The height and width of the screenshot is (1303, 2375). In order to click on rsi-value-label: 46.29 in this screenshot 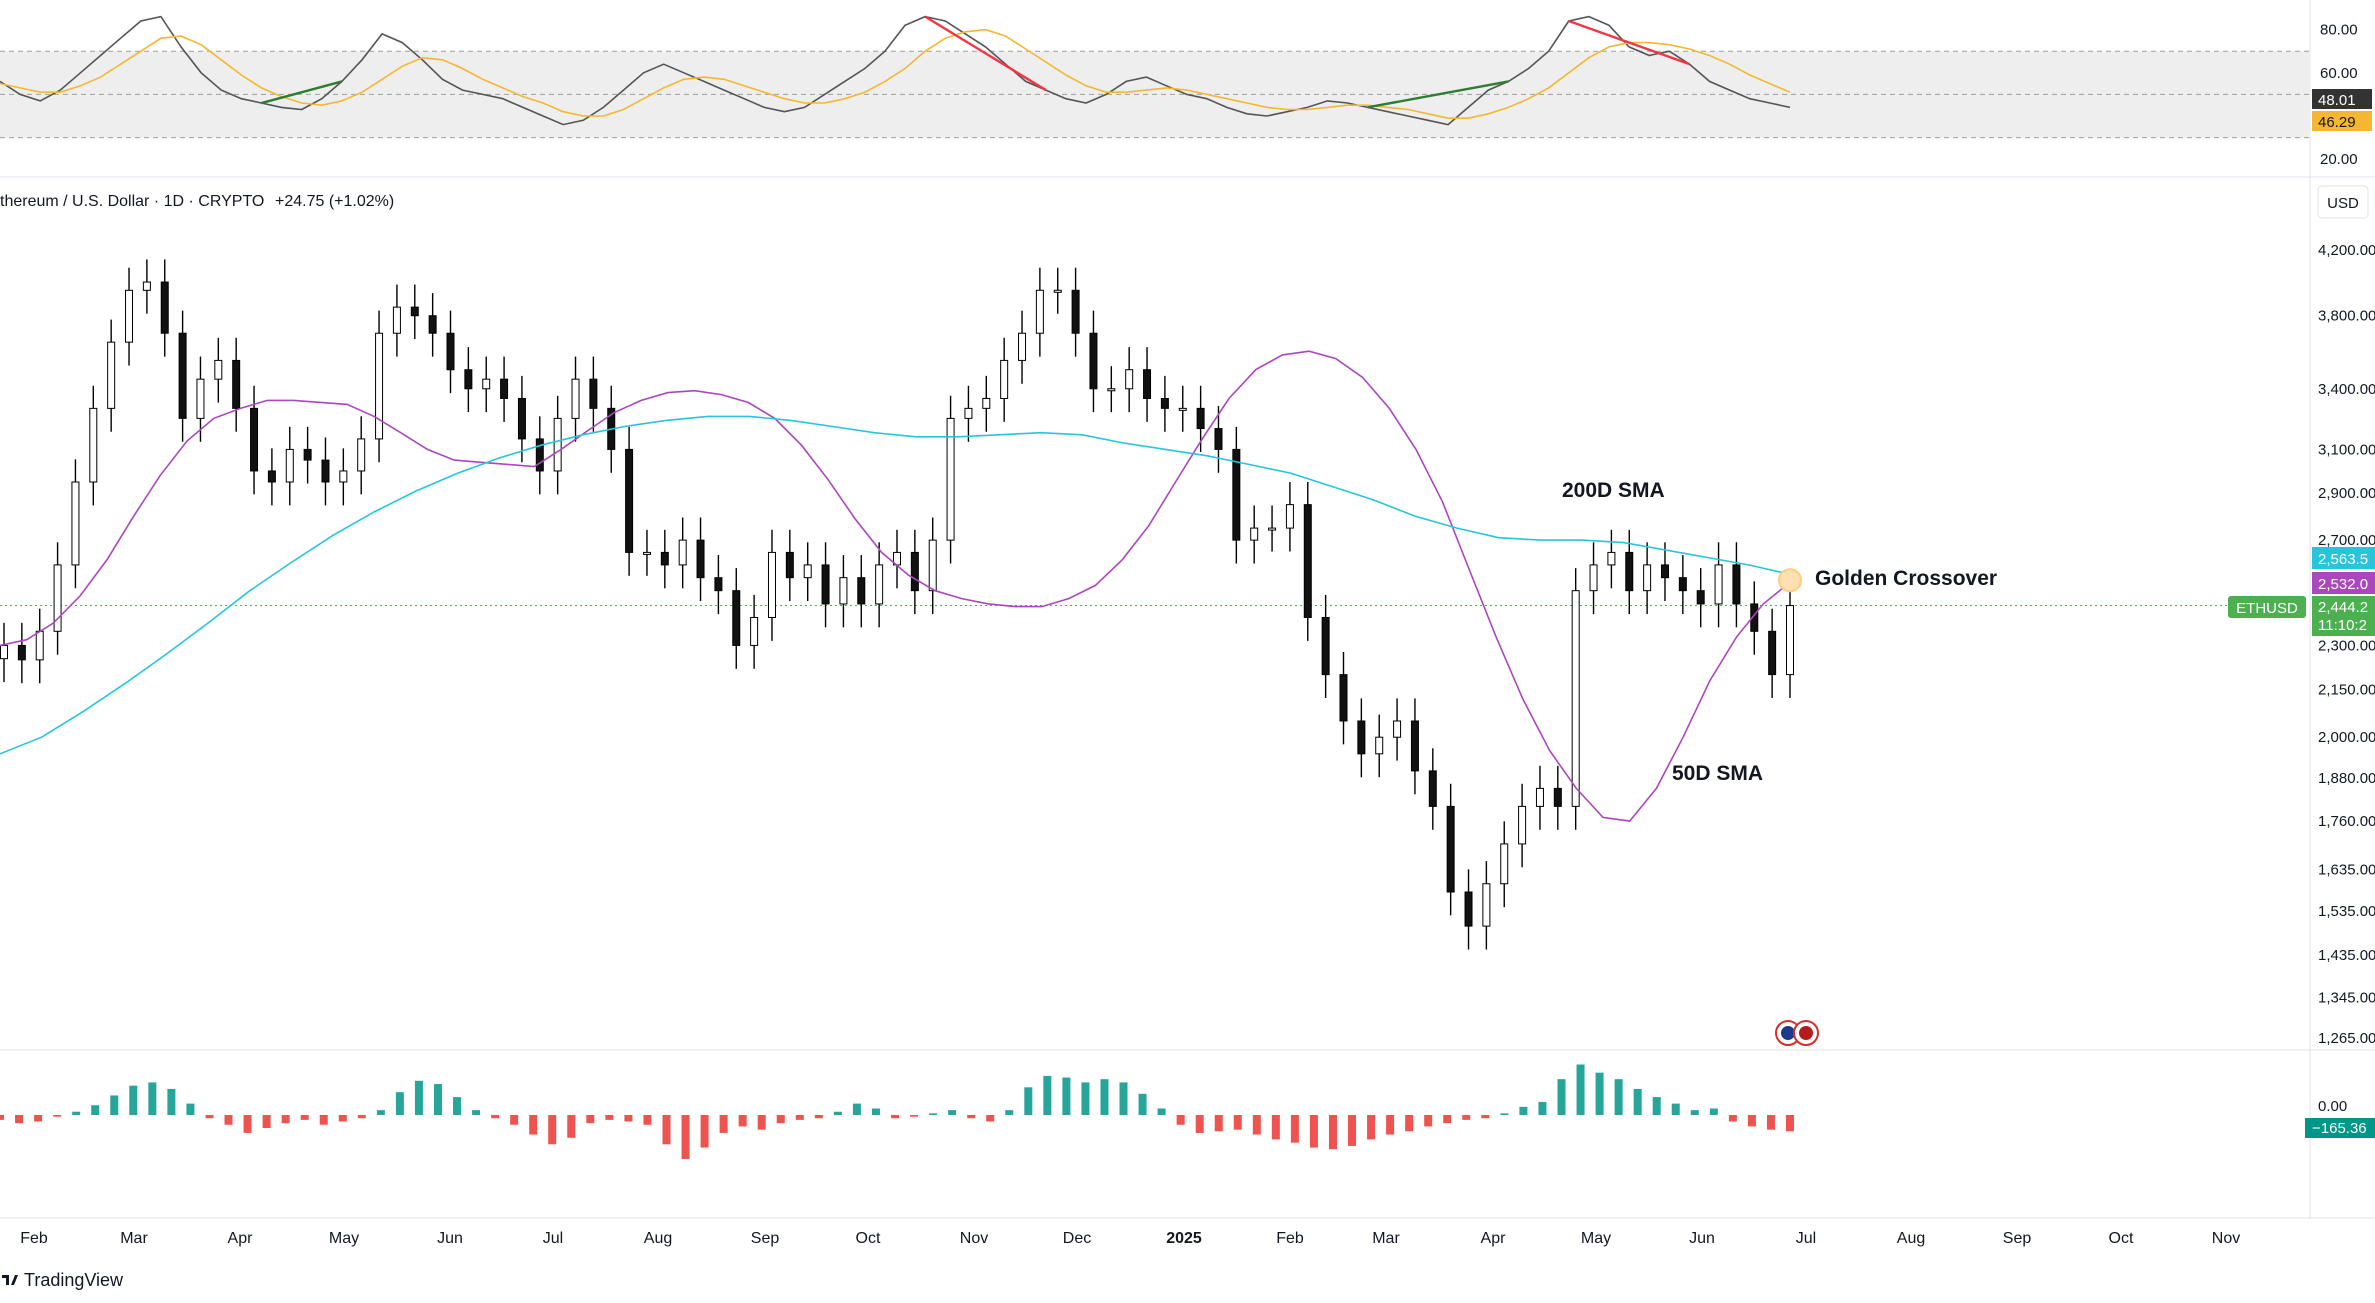, I will do `click(2337, 122)`.